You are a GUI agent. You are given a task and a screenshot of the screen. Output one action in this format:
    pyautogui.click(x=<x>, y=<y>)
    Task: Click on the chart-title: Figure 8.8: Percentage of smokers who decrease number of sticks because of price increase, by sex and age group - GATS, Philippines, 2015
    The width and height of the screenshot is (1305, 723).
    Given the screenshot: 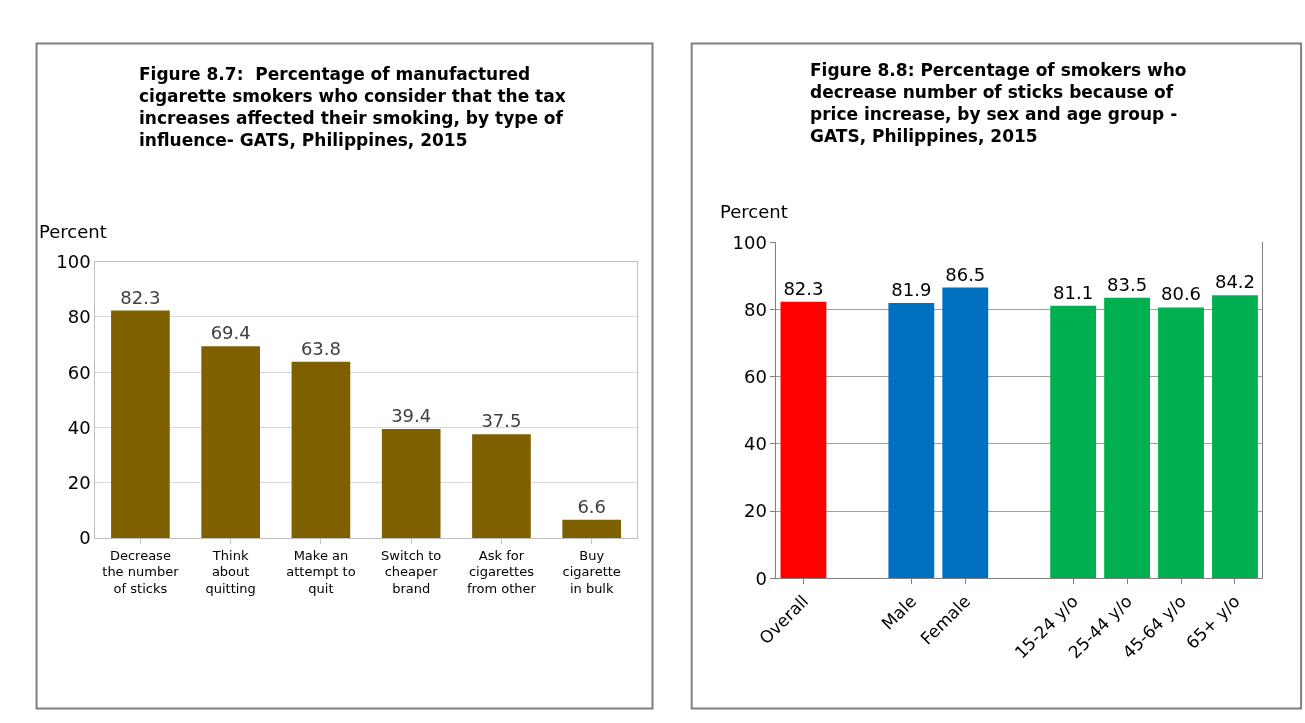 What is the action you would take?
    pyautogui.click(x=998, y=103)
    